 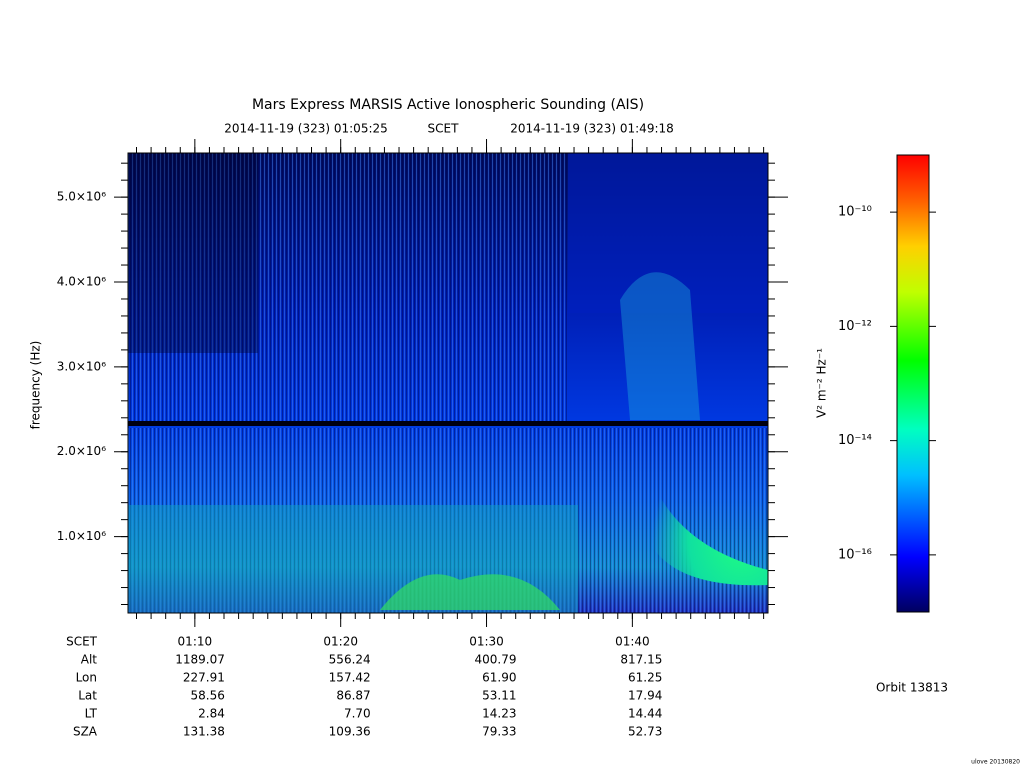 I want to click on end-time: 2014-11-19 (323) 01:49:18, so click(x=592, y=129).